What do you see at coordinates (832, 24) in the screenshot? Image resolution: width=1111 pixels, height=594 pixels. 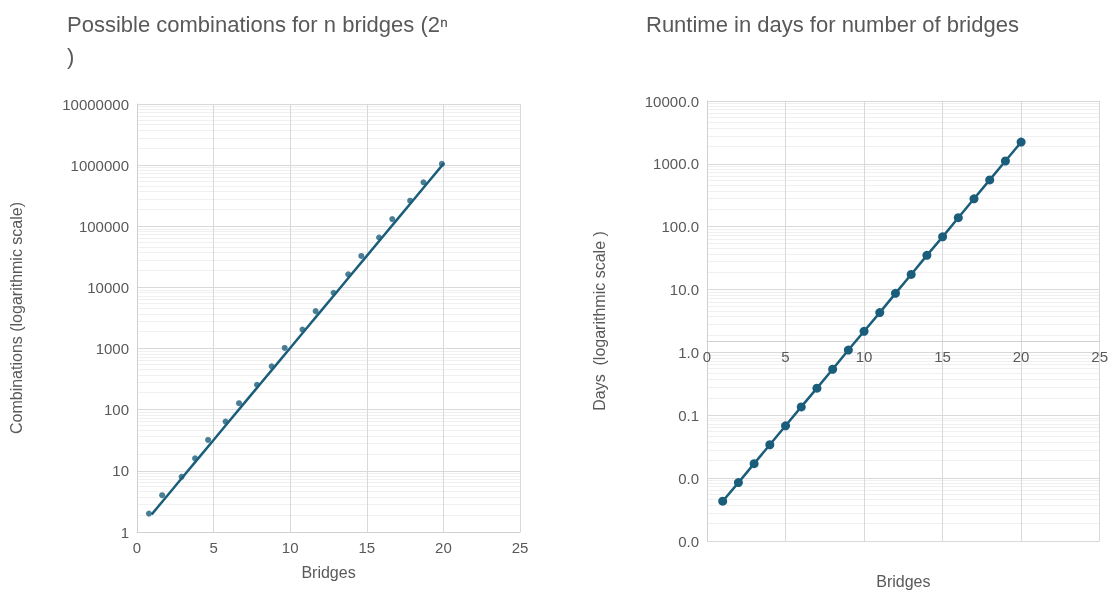 I see `chart-title: Runtime in days for number of bridges` at bounding box center [832, 24].